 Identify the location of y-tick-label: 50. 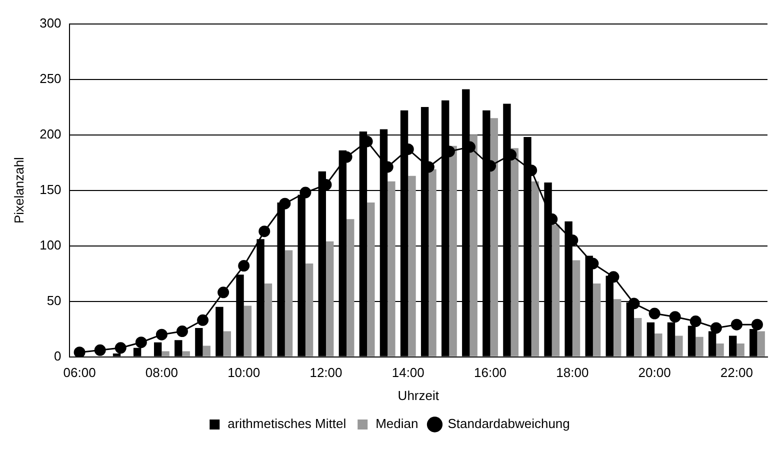
(54, 300).